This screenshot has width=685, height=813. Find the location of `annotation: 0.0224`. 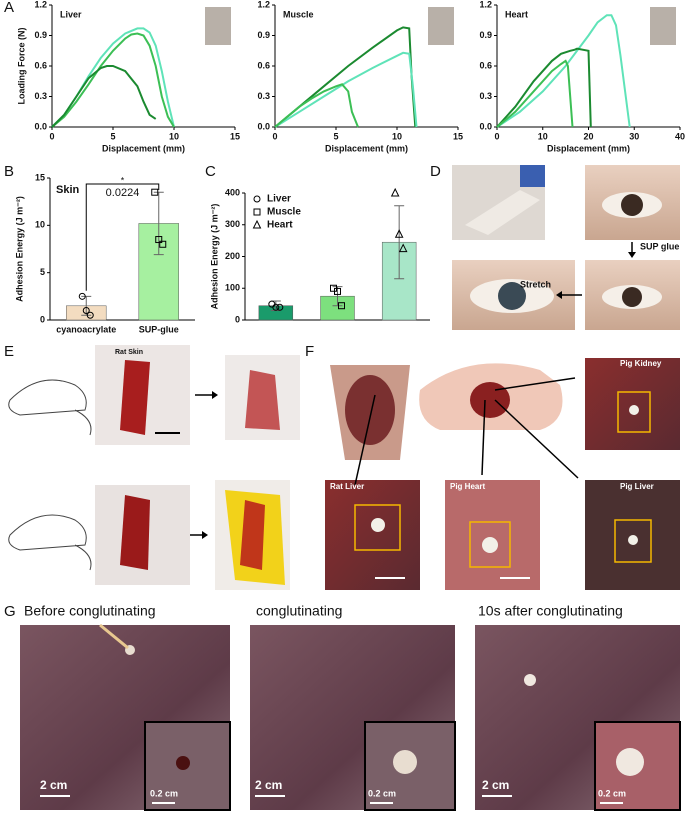

annotation: 0.0224 is located at coordinates (123, 193).